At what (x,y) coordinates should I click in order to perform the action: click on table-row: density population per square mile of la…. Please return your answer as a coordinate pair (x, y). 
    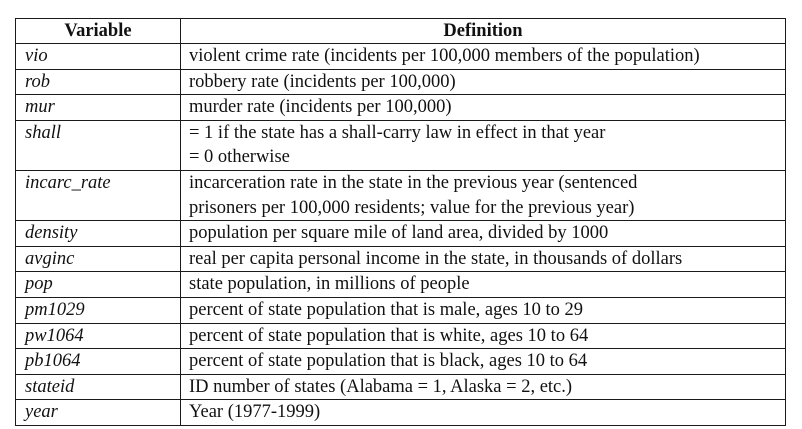
    Looking at the image, I should click on (400, 233).